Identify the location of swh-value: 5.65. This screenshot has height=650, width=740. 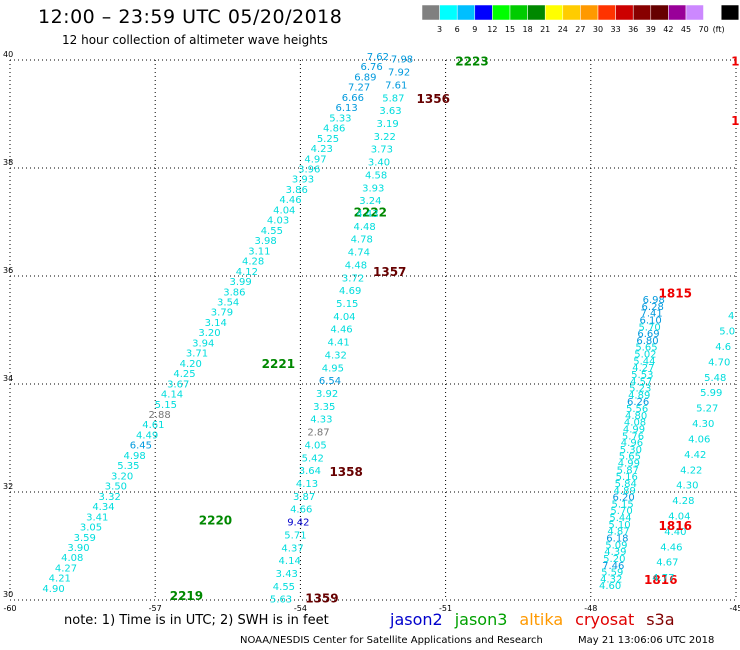
(646, 348).